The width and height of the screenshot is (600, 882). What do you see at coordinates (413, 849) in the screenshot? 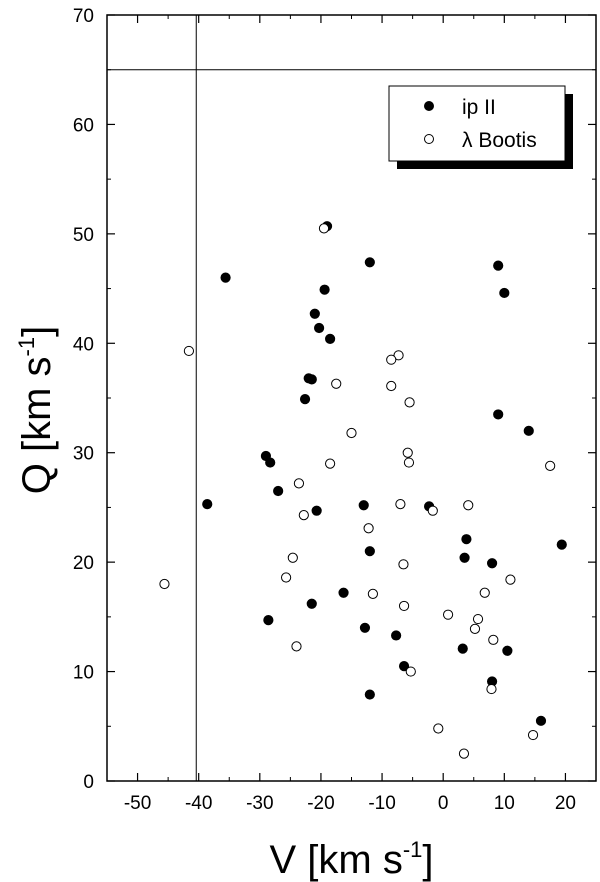
I see `x-axis-title-superscript: -1` at bounding box center [413, 849].